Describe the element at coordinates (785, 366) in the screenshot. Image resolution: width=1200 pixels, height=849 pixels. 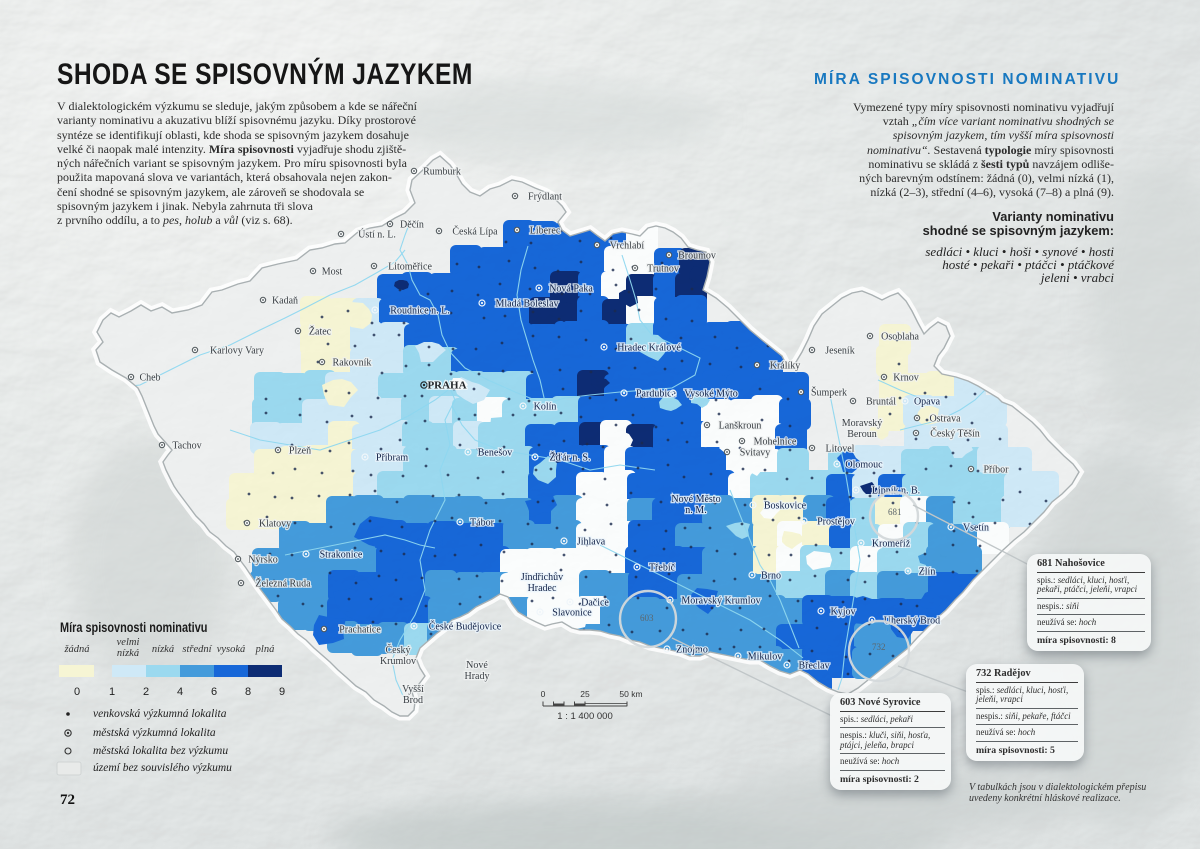
I see `svg-text: Králíky` at that location.